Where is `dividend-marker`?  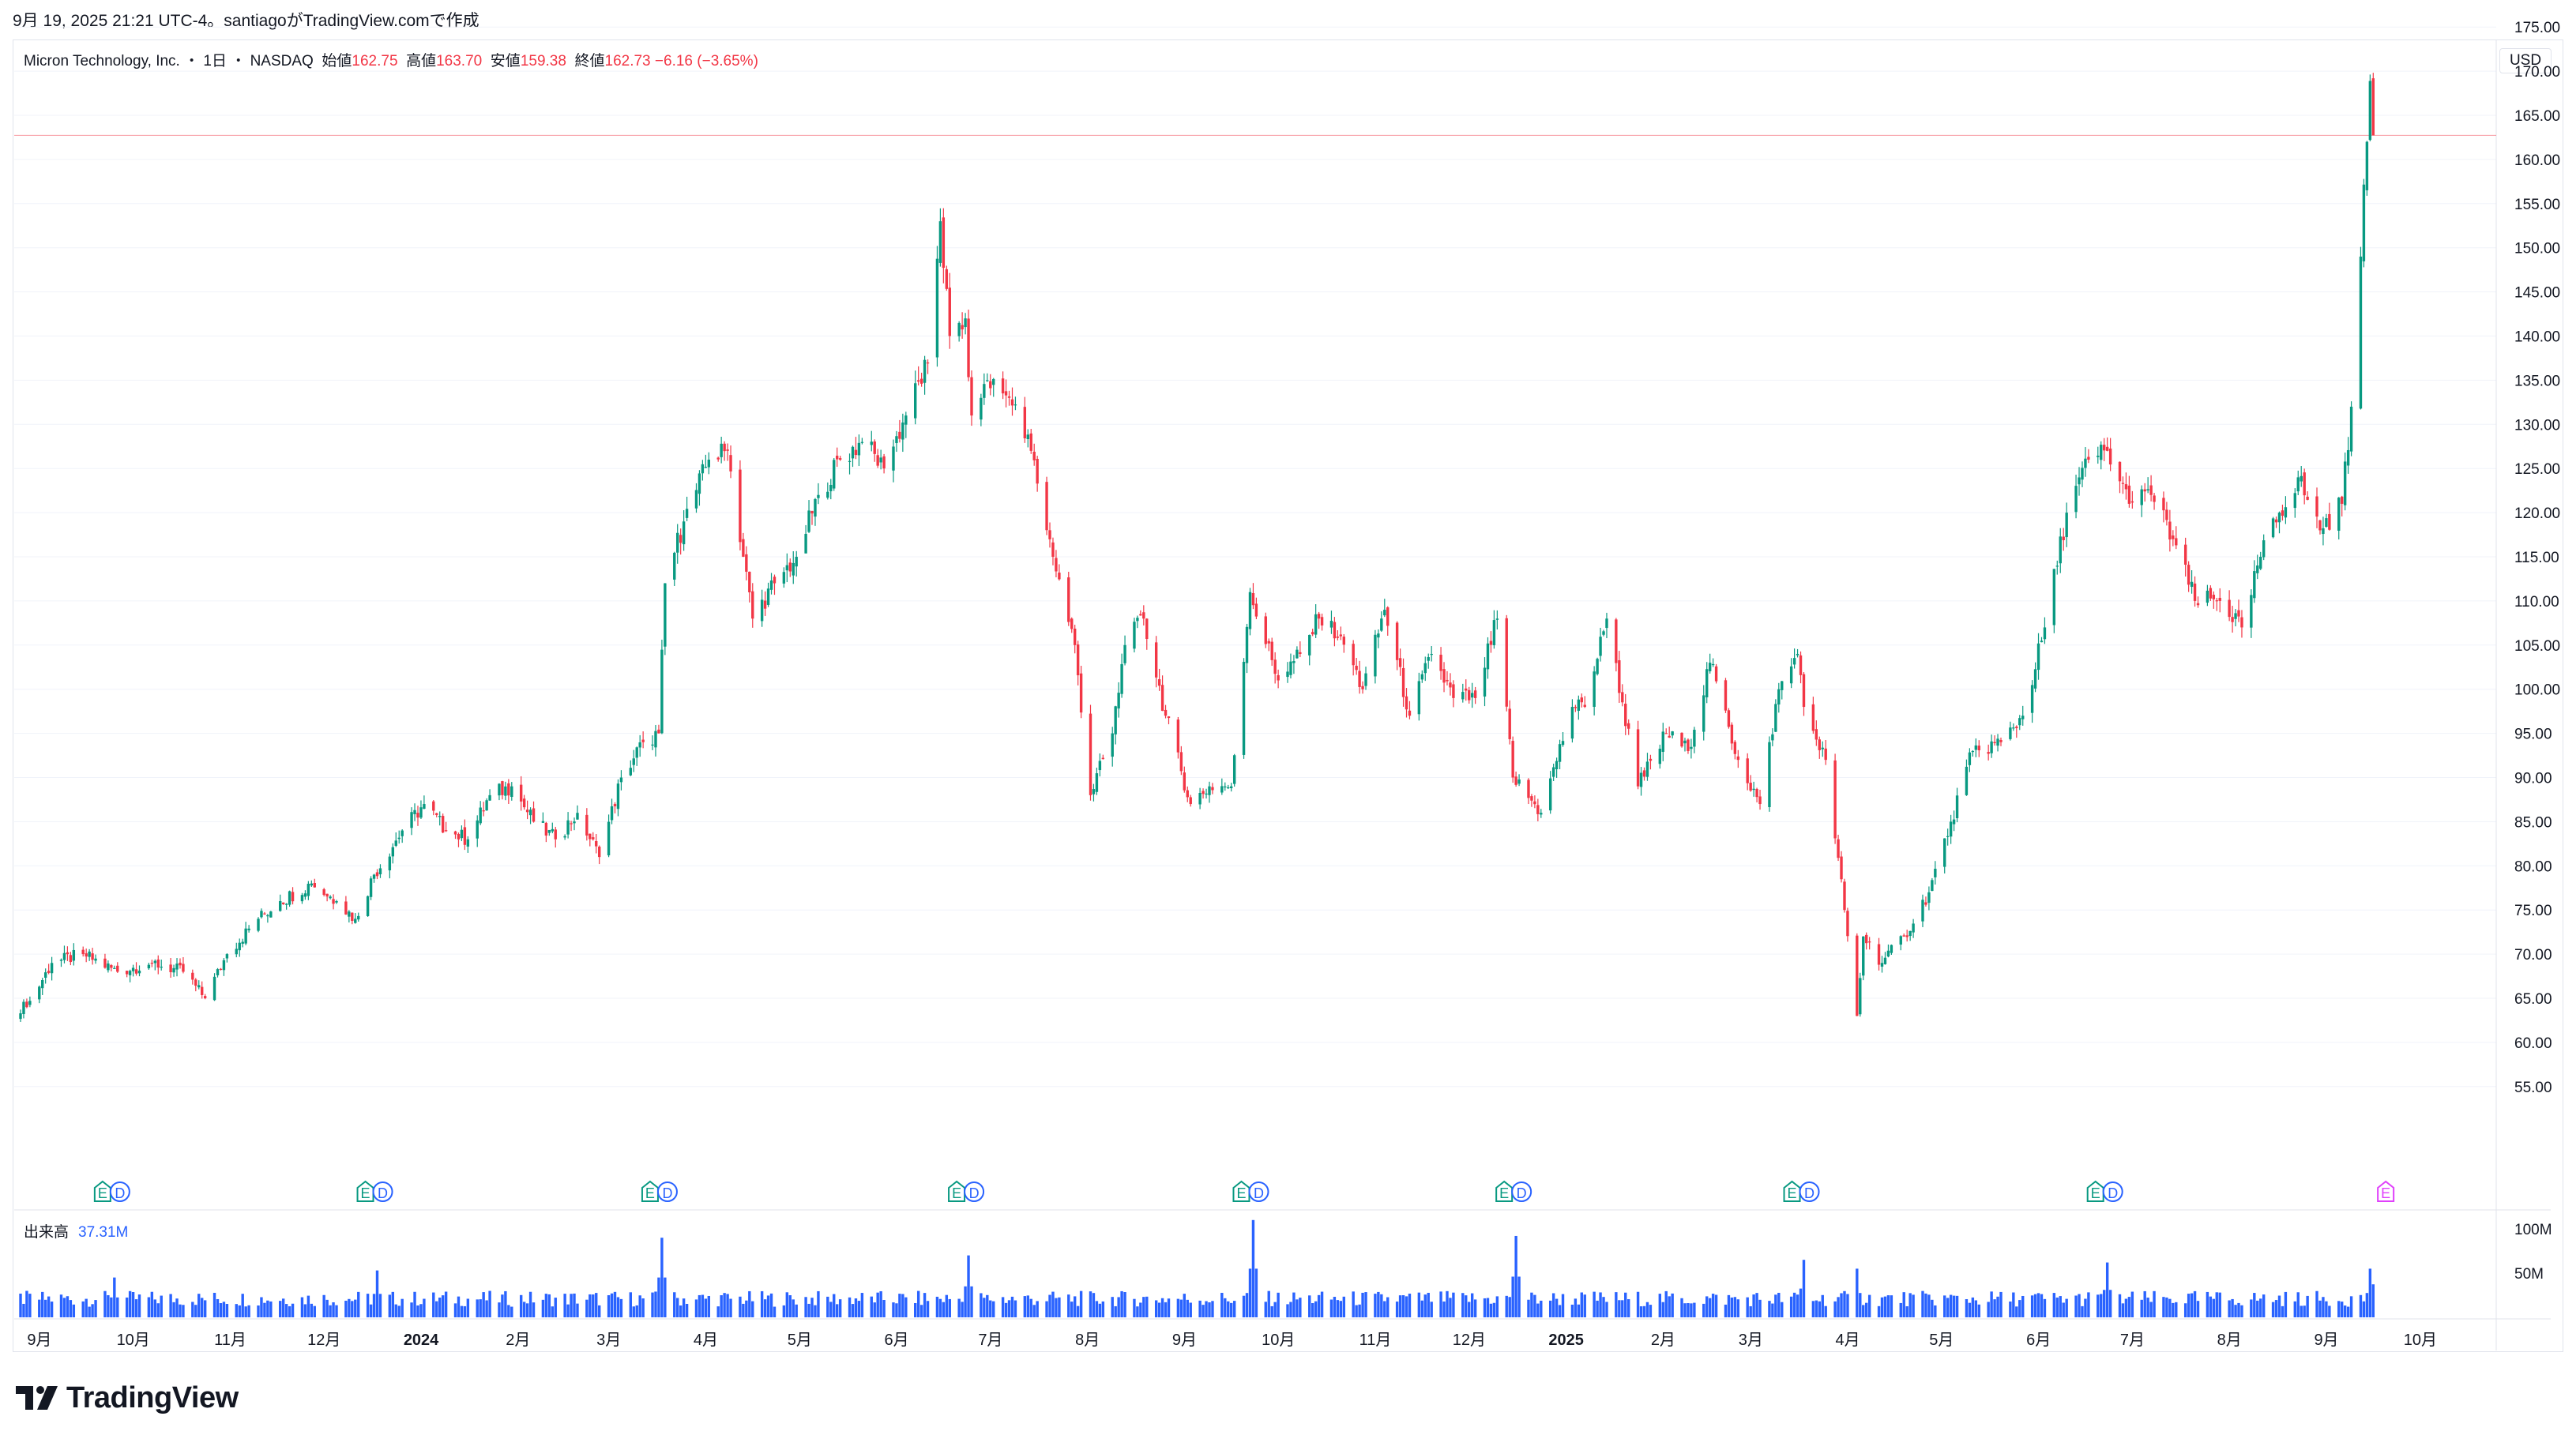
dividend-marker is located at coordinates (667, 1191).